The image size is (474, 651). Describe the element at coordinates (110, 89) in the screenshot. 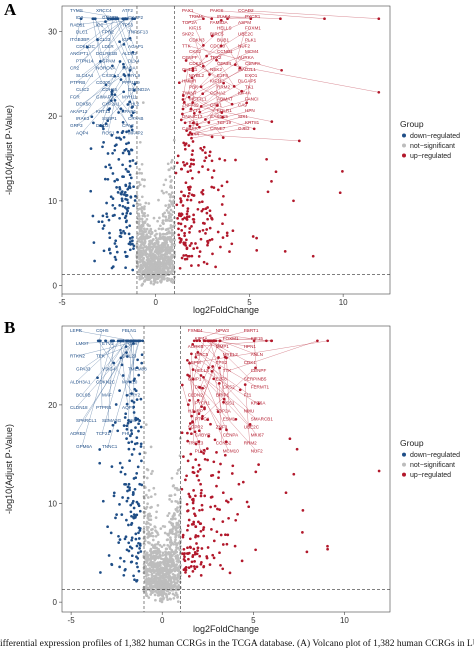

I see `gene-label: CDH26` at that location.